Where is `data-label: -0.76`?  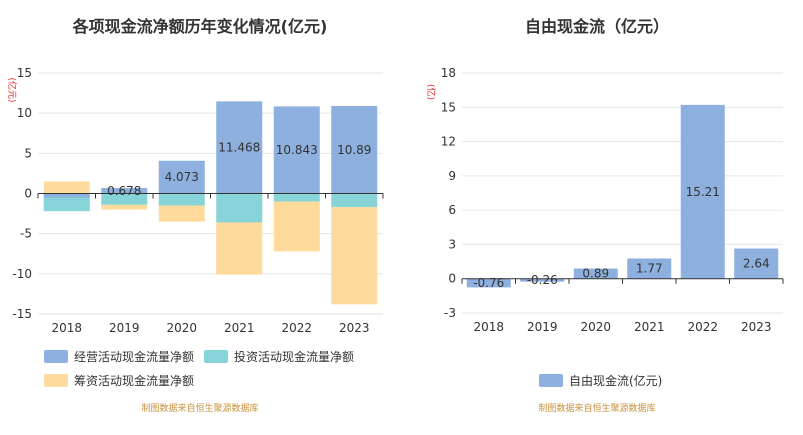 data-label: -0.76 is located at coordinates (488, 283).